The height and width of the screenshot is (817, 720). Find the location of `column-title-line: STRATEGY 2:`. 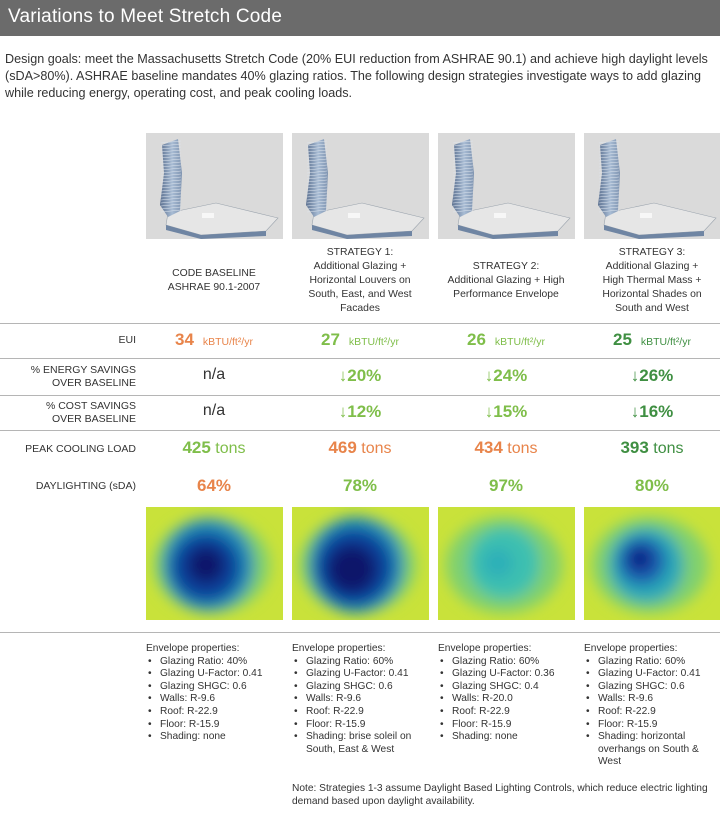

column-title-line: STRATEGY 2: is located at coordinates (506, 266).